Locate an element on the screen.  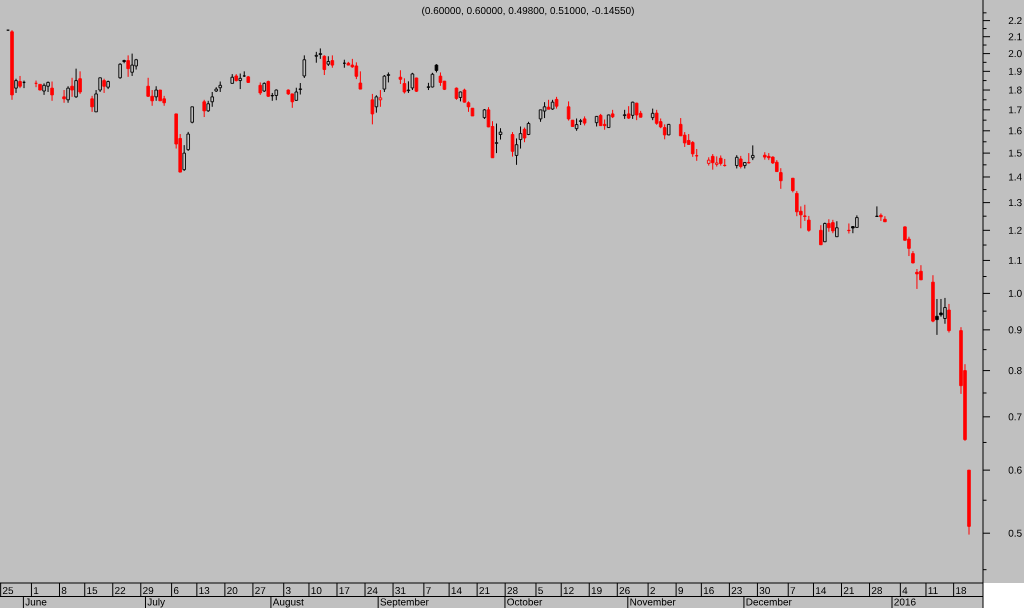
x-tick-label: 11 is located at coordinates (933, 590).